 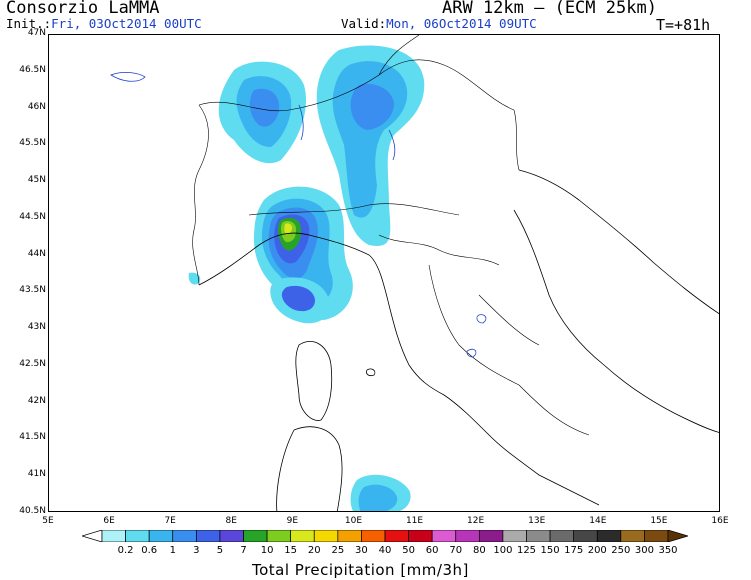 I want to click on colorbar-label: 200, so click(x=597, y=550).